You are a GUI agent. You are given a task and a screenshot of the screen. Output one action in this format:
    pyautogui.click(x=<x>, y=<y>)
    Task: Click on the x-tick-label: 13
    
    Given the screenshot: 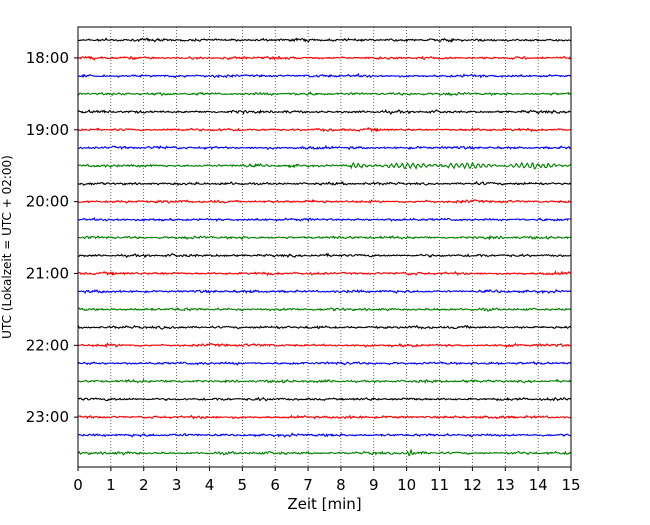 What is the action you would take?
    pyautogui.click(x=505, y=485)
    